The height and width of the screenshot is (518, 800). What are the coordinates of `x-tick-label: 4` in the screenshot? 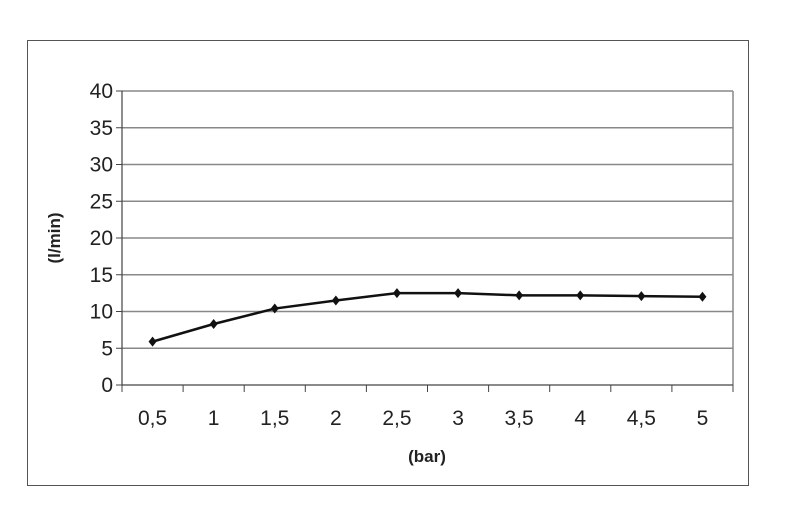 It's located at (580, 418).